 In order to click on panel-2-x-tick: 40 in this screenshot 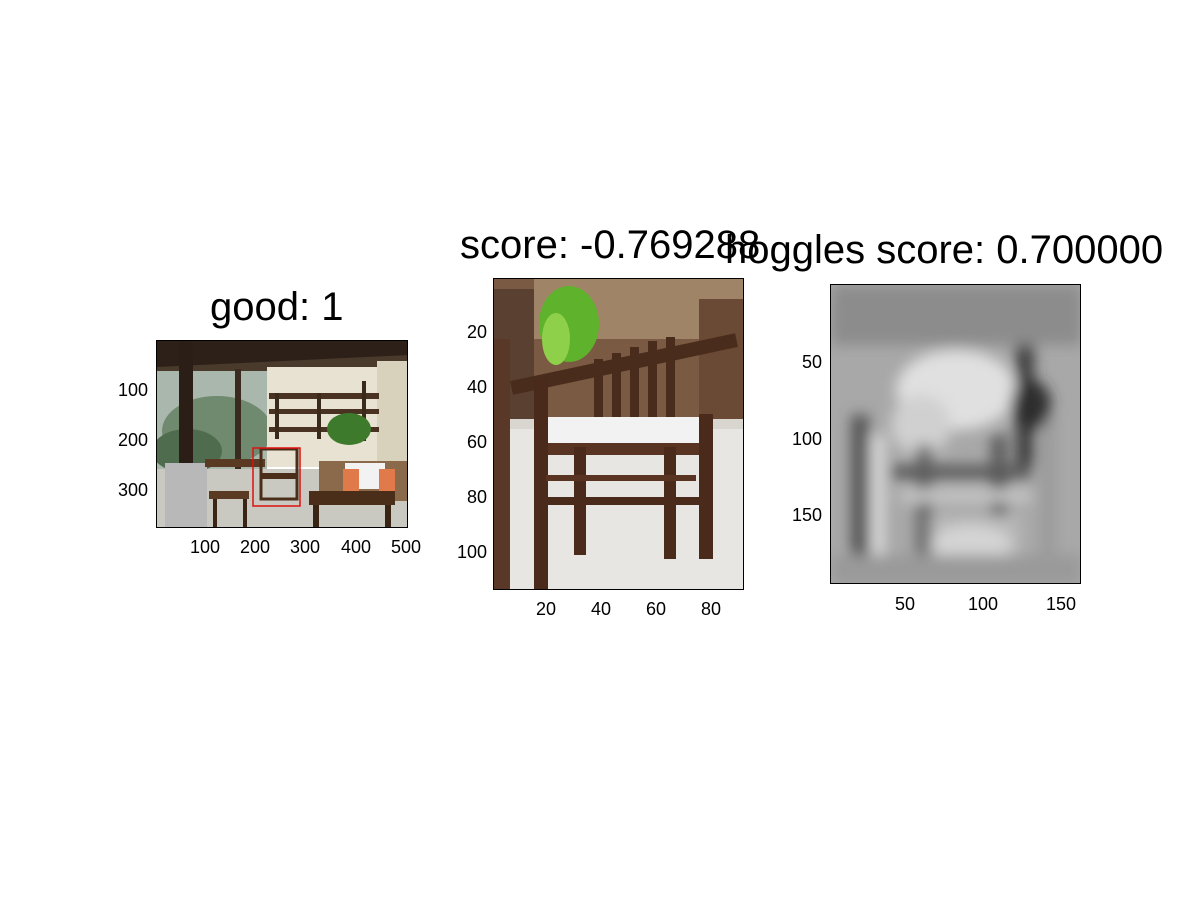, I will do `click(601, 609)`.